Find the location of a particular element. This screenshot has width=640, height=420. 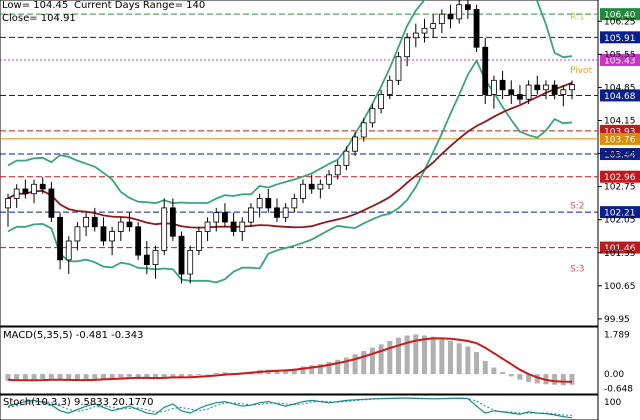

macd-tick-label: -0.648 is located at coordinates (618, 389).